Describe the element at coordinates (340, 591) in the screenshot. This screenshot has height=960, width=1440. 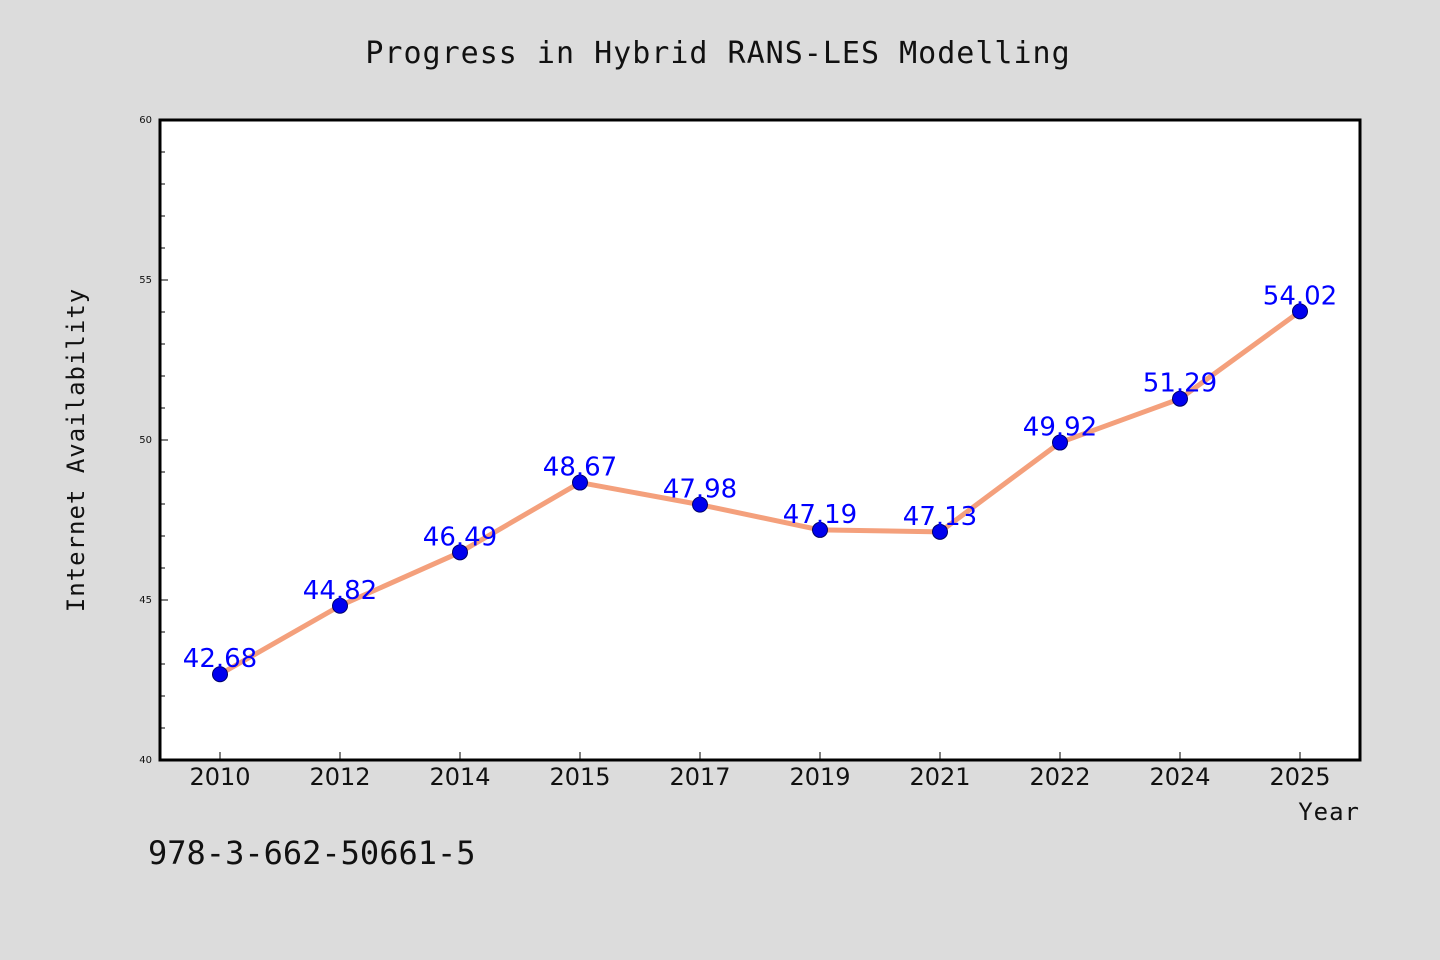
I see `data-label: 44.82` at that location.